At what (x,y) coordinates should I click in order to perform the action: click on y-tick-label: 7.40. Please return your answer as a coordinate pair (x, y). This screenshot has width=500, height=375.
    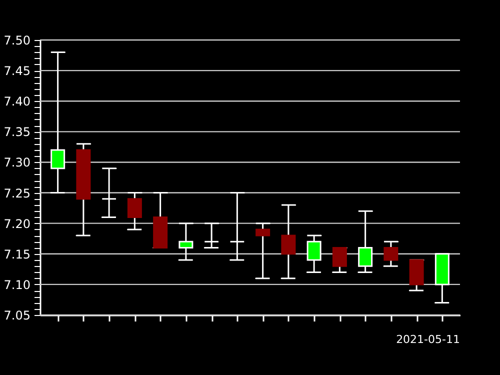
    Looking at the image, I should click on (17, 101).